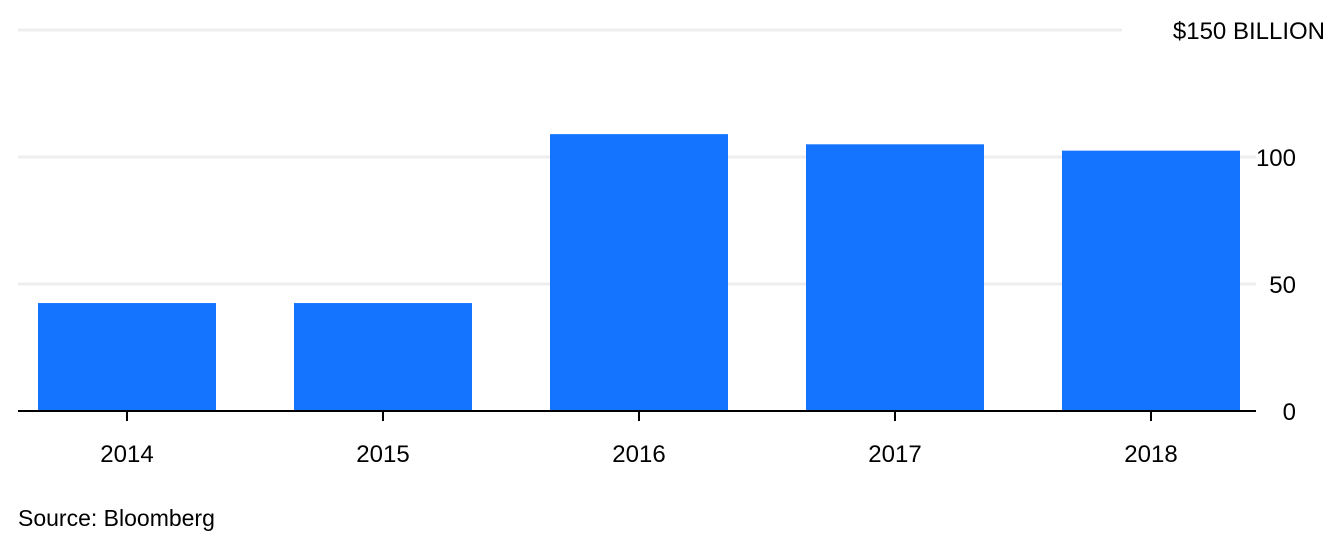 This screenshot has height=536, width=1340. What do you see at coordinates (895, 278) in the screenshot?
I see `bar-2017` at bounding box center [895, 278].